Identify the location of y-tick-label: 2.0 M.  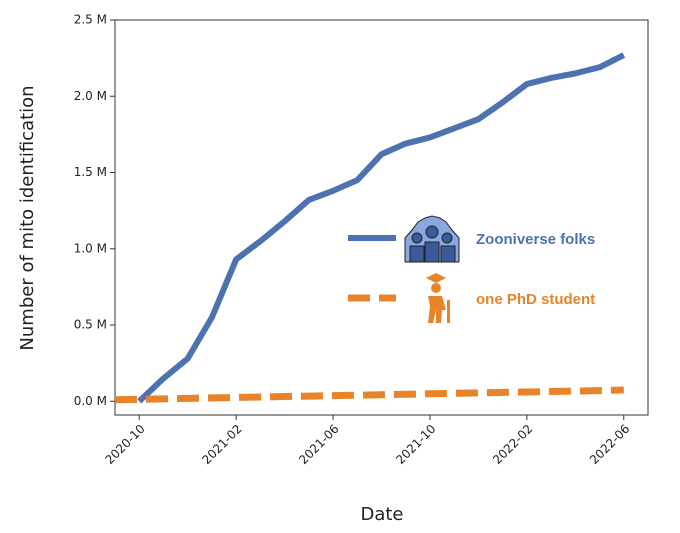
(90, 96).